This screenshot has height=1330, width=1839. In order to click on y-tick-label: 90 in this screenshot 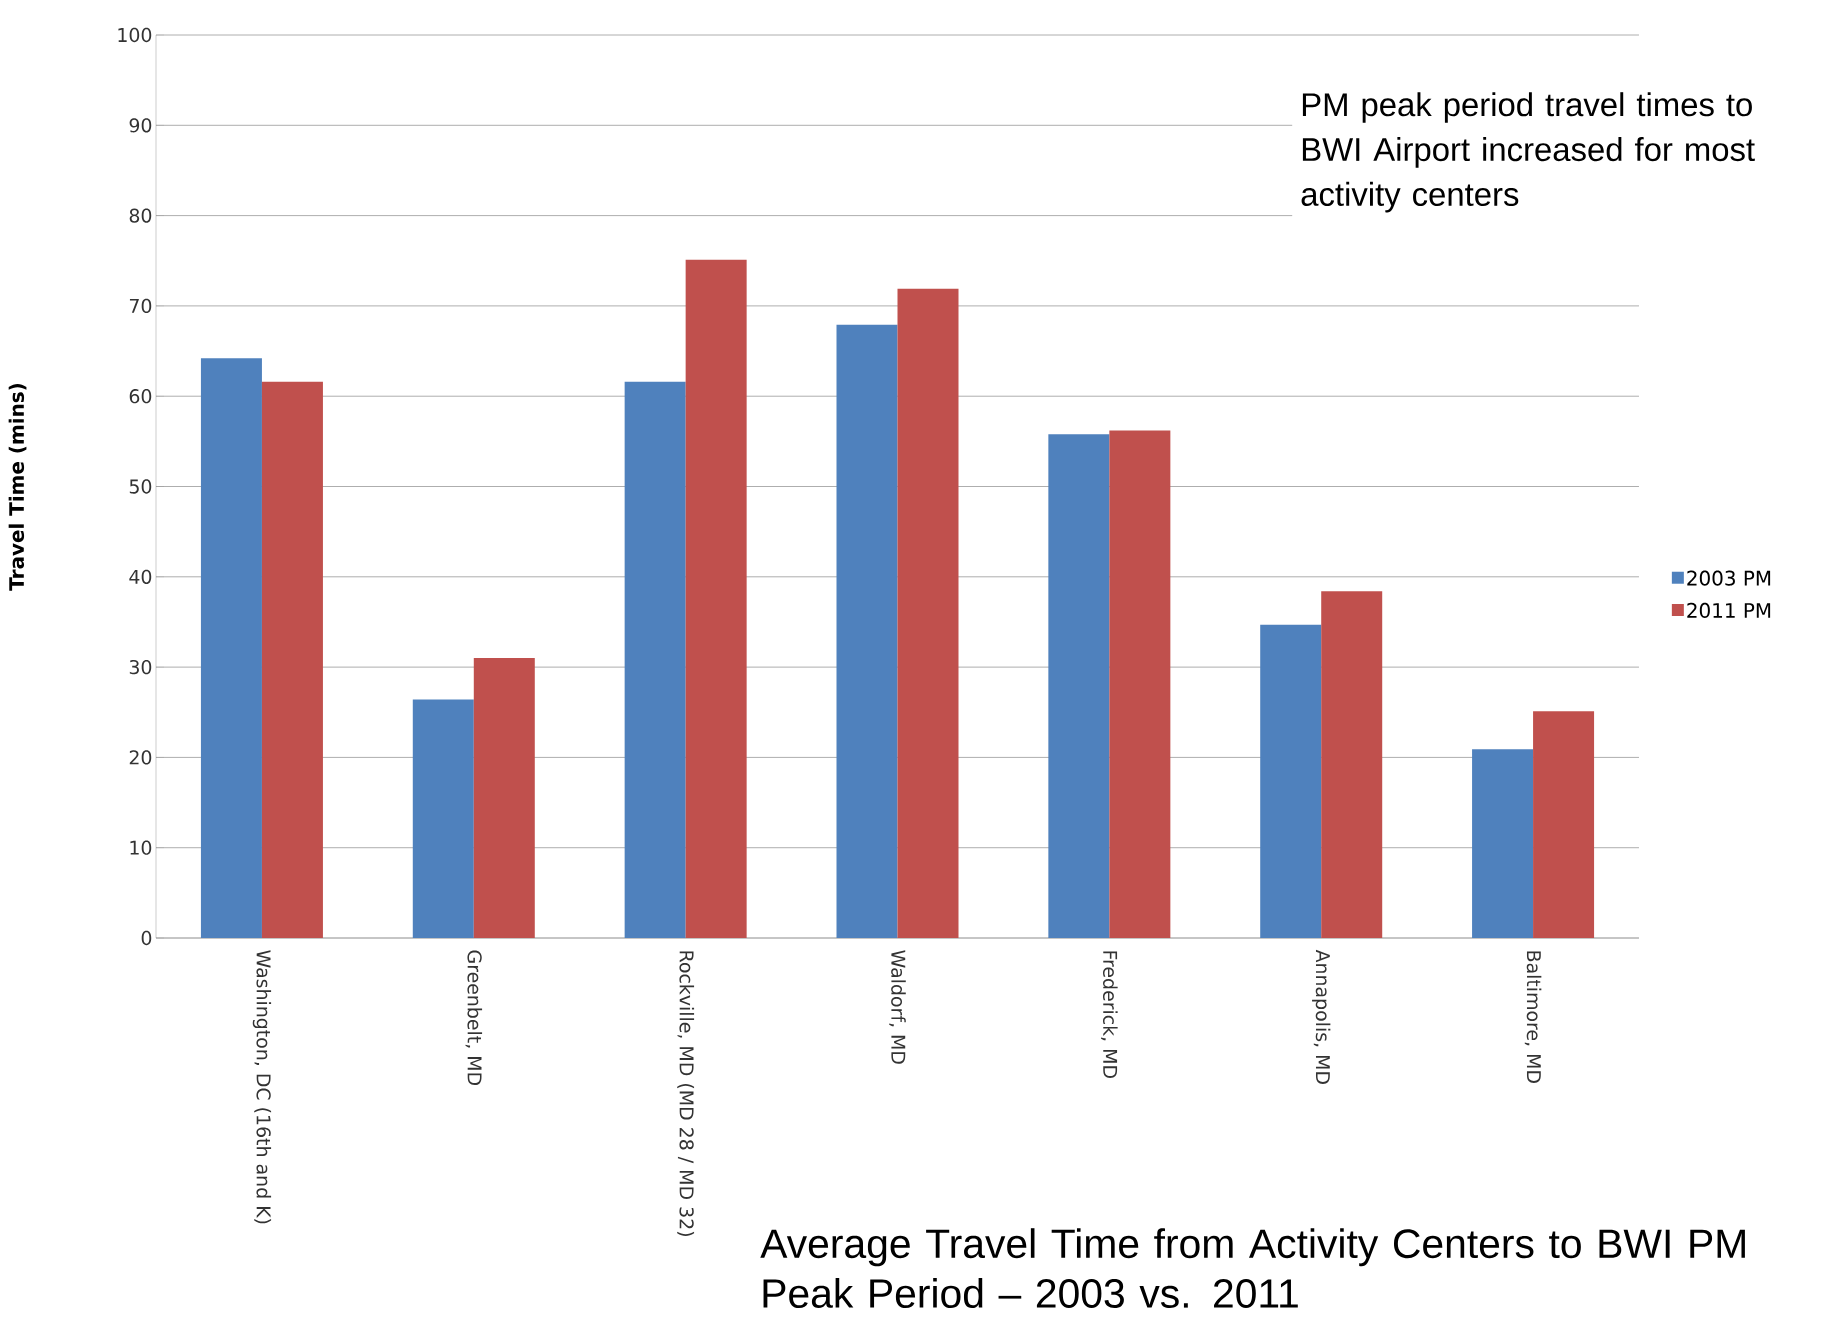, I will do `click(140, 125)`.